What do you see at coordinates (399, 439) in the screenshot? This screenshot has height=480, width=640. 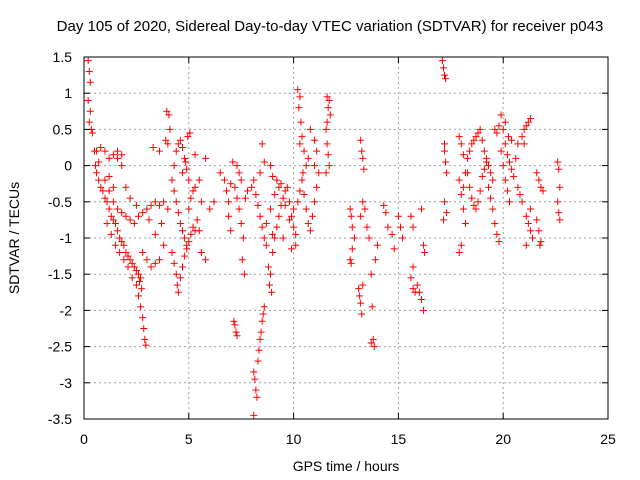 I see `x-tick-label: 15` at bounding box center [399, 439].